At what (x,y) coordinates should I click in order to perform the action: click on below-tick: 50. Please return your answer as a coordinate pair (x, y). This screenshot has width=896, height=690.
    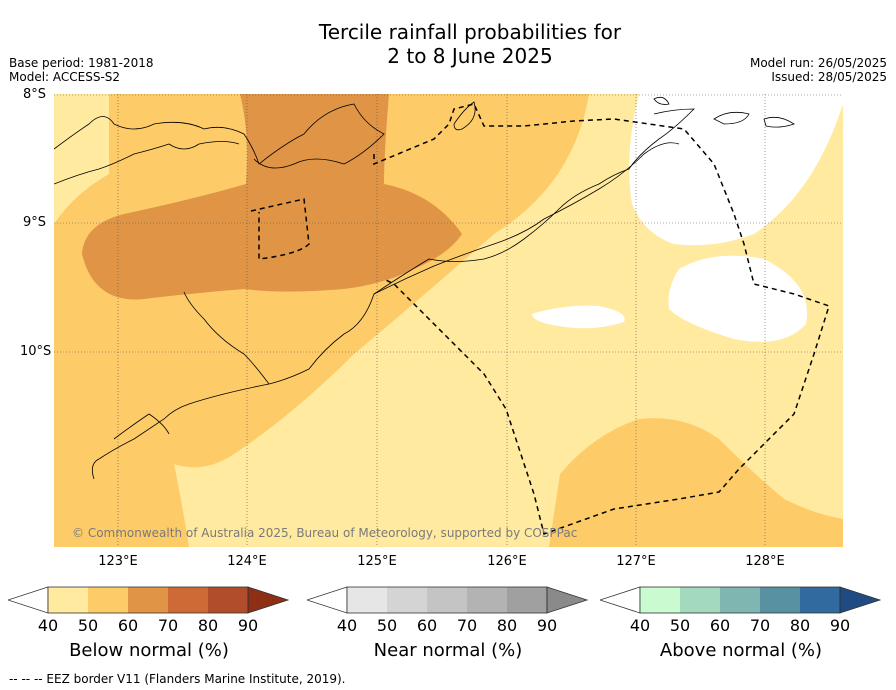
    Looking at the image, I should click on (88, 625).